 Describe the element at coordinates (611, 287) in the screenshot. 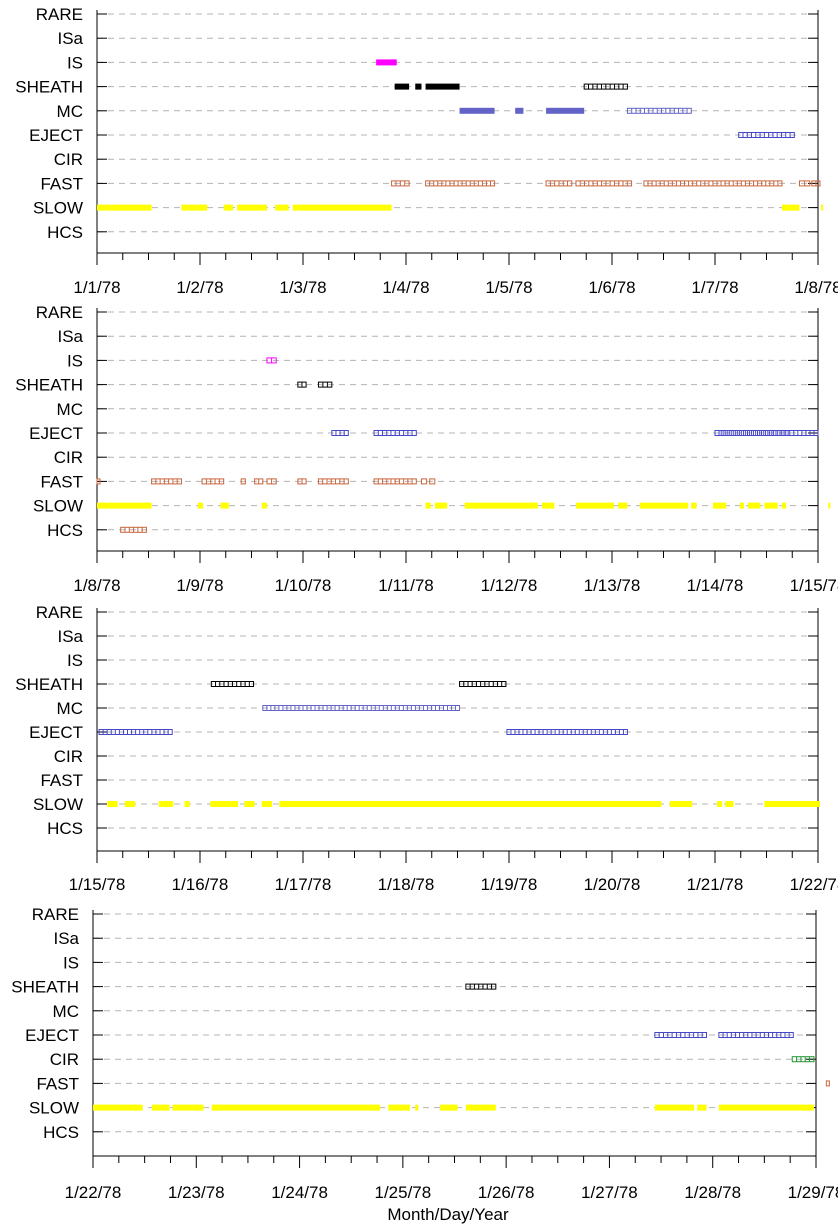

I see `x-tick-label: 1/6/78` at that location.